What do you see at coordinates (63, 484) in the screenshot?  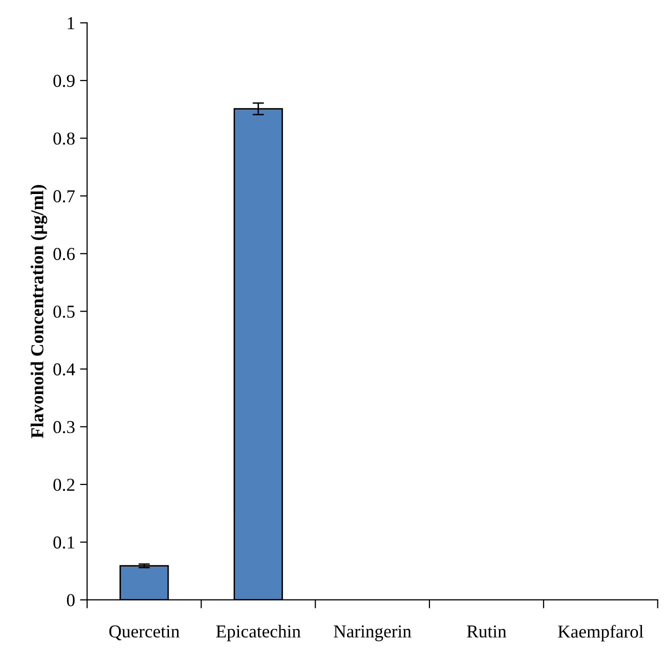 I see `y-tick-label: 0.2` at bounding box center [63, 484].